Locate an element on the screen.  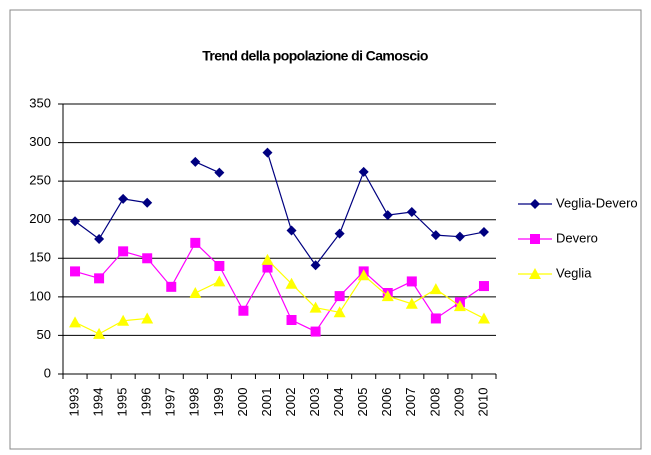
x-tick-label: 1996 is located at coordinates (146, 402).